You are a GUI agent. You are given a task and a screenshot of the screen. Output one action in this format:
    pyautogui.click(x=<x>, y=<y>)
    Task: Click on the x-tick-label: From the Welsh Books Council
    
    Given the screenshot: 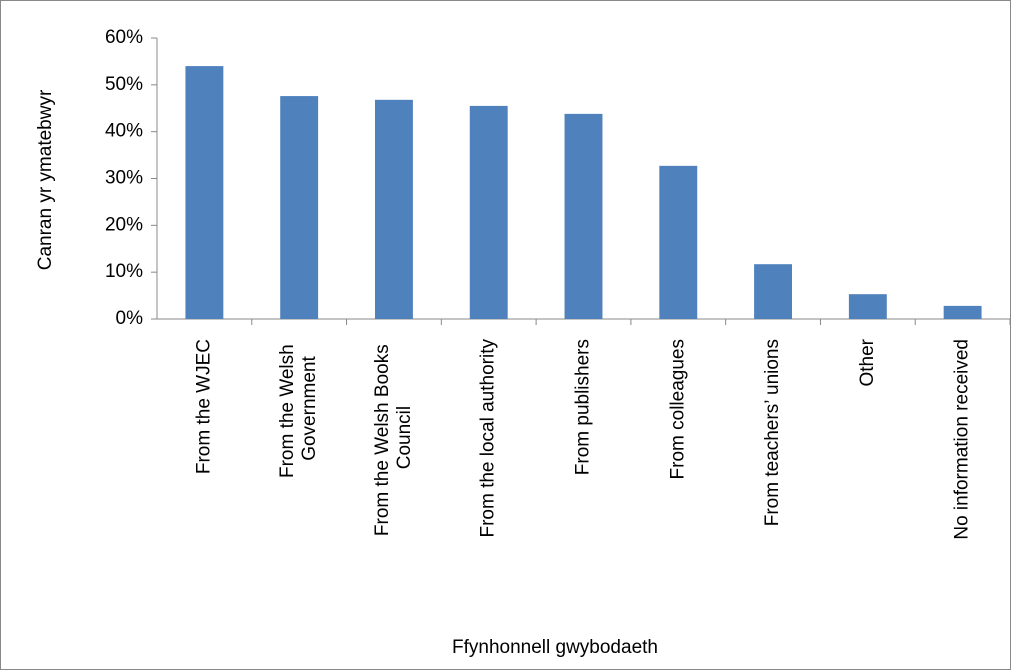 What is the action you would take?
    pyautogui.click(x=393, y=437)
    